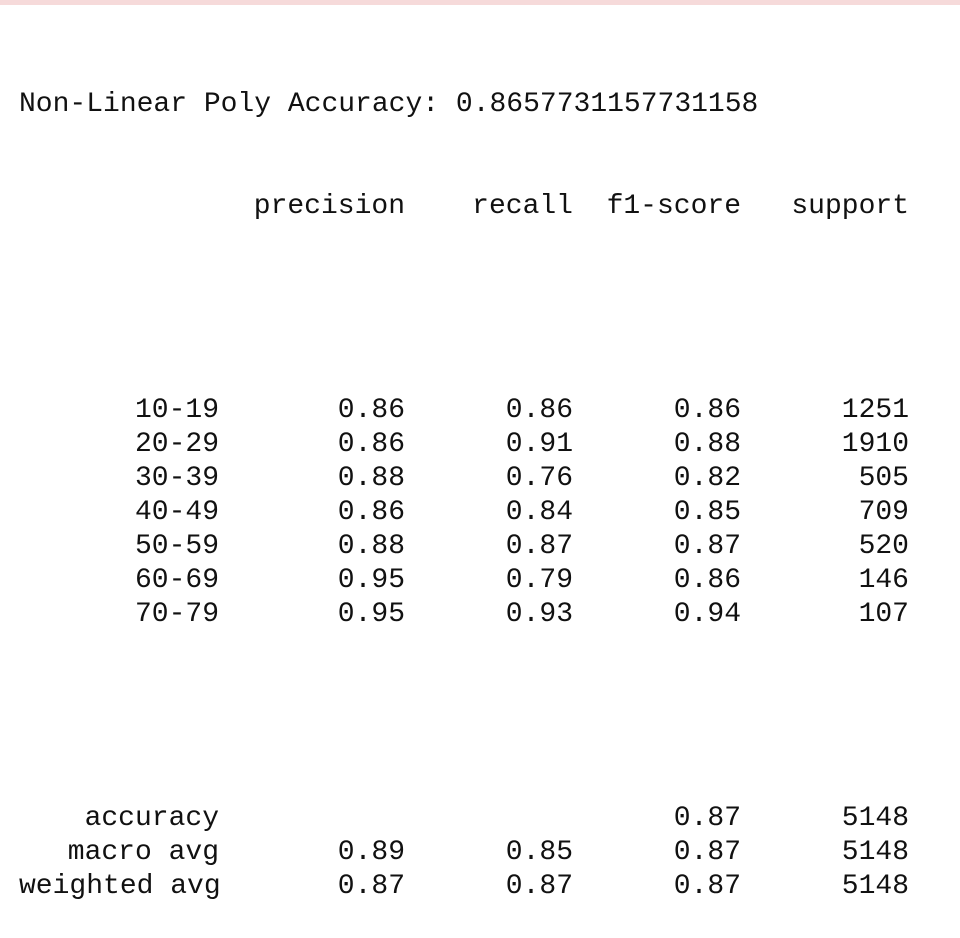 This screenshot has height=938, width=960. Describe the element at coordinates (464, 819) in the screenshot. I see `report-summary-row: accuracy 0.87 5148` at that location.